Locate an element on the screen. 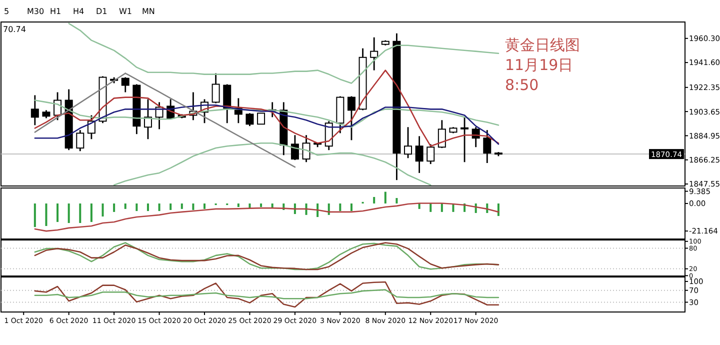 This screenshot has height=345, width=720. text: H4 is located at coordinates (78, 11).